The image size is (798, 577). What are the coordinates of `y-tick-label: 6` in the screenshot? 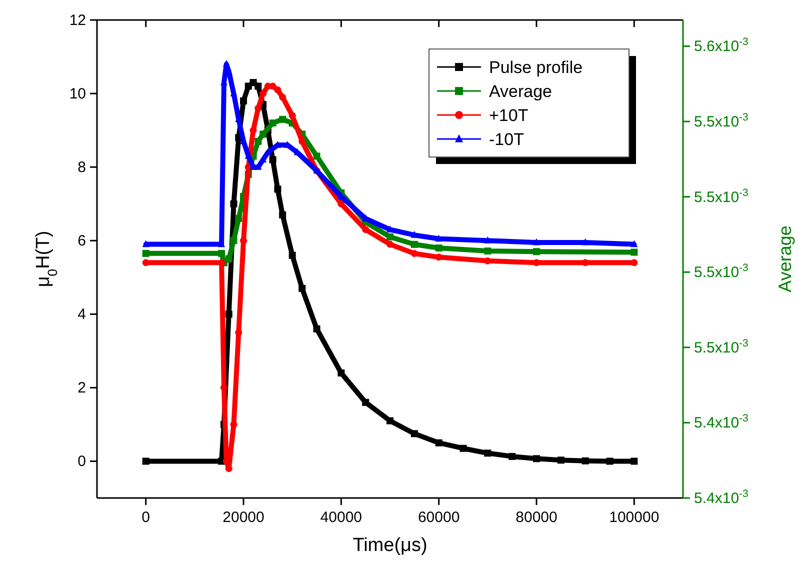 It's located at (82, 241).